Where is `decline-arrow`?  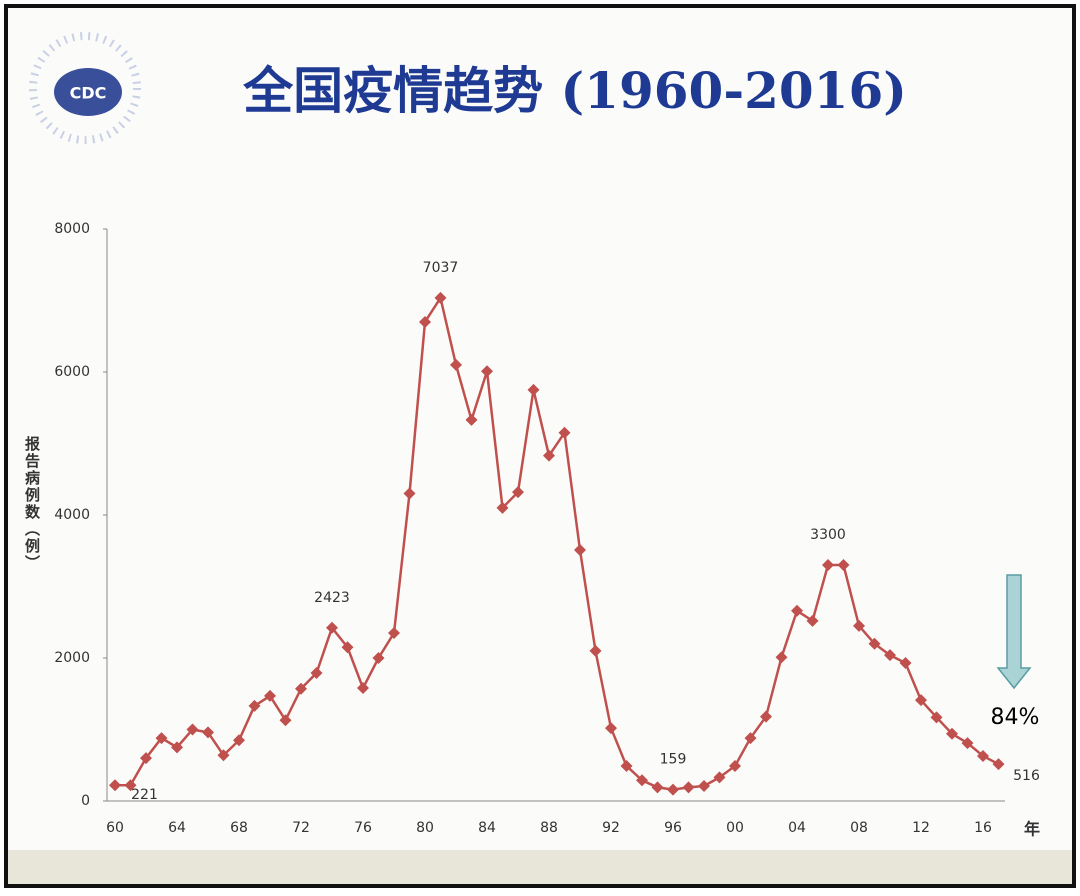
decline-arrow is located at coordinates (1014, 632).